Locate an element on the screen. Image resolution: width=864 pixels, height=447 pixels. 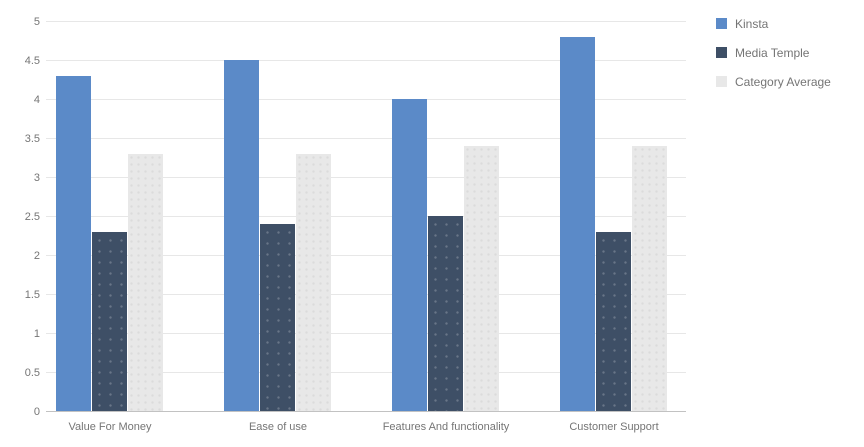
y-axis-tick-label: 3 is located at coordinates (36, 178).